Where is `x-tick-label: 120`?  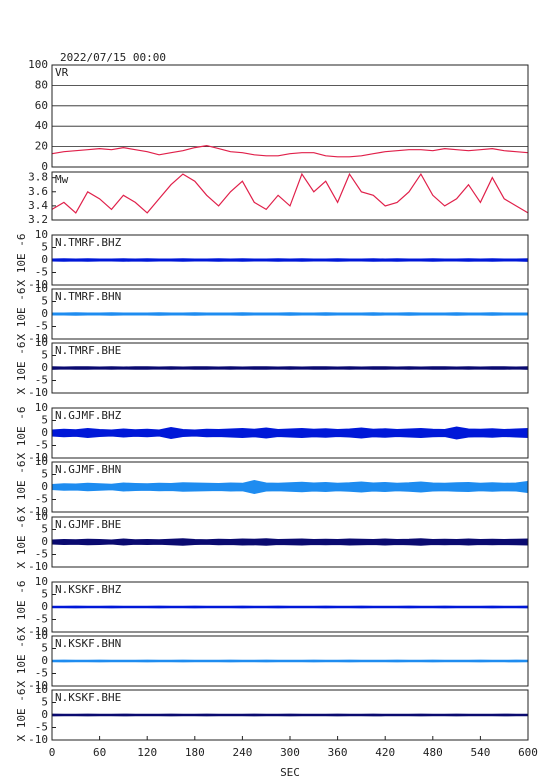
x-tick-label: 120 is located at coordinates (147, 752).